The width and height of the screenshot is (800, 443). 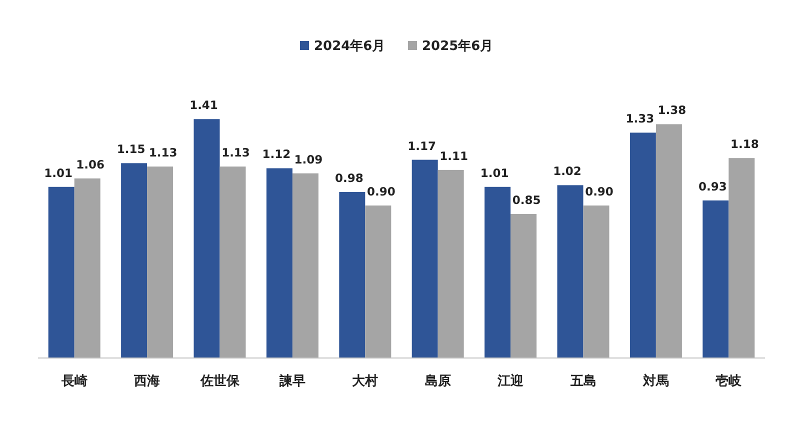 What do you see at coordinates (437, 381) in the screenshot?
I see `x-tick-label: 島原` at bounding box center [437, 381].